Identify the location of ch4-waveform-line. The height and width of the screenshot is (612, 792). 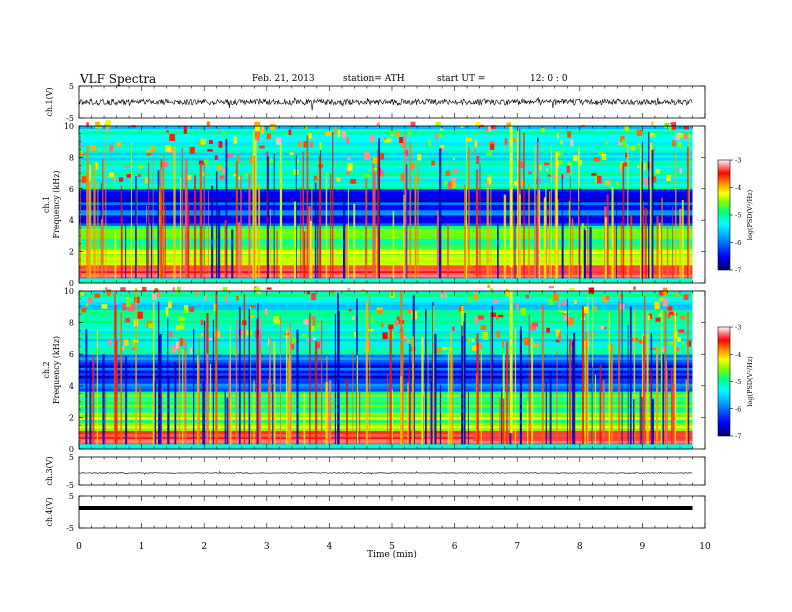
(386, 508).